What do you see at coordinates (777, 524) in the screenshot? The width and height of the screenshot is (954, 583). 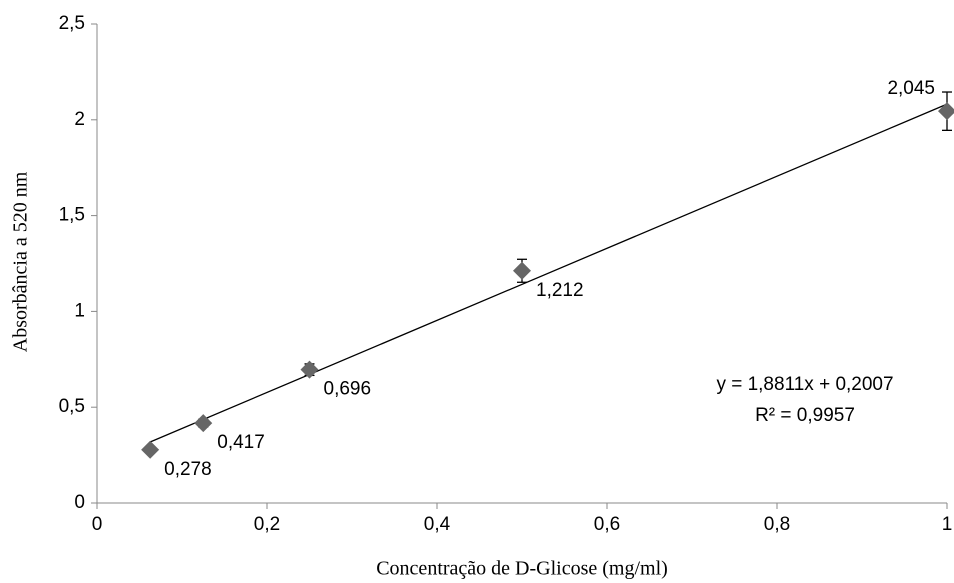 I see `x-tick-label: 0,8` at bounding box center [777, 524].